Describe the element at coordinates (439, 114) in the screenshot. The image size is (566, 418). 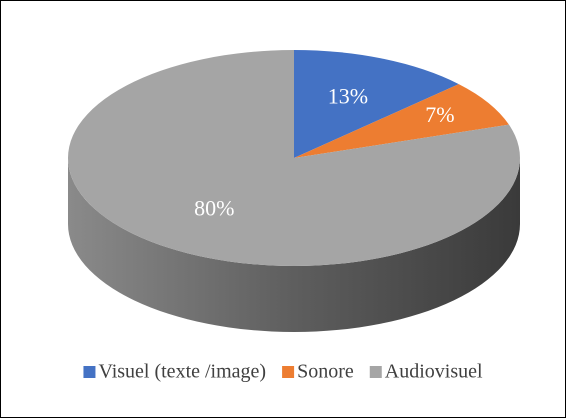
I see `value-label: 7%` at that location.